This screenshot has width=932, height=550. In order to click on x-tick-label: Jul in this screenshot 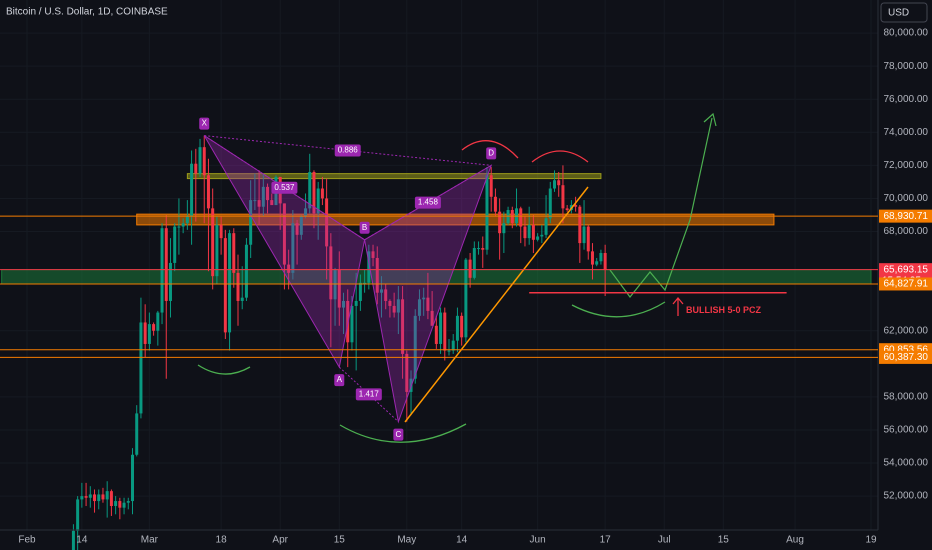, I will do `click(664, 540)`.